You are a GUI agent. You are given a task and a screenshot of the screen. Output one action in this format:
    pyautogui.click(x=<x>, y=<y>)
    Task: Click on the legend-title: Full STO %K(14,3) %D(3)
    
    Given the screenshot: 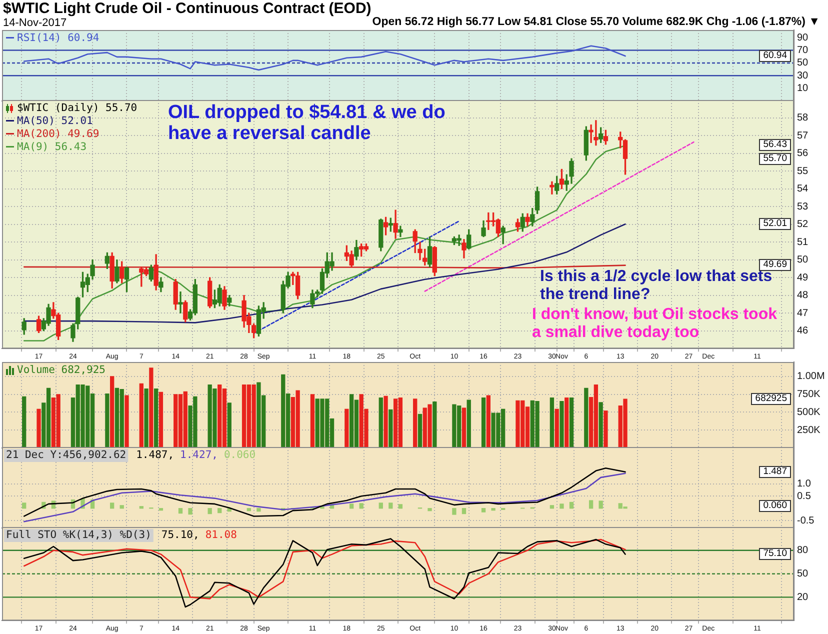 What is the action you would take?
    pyautogui.click(x=79, y=534)
    